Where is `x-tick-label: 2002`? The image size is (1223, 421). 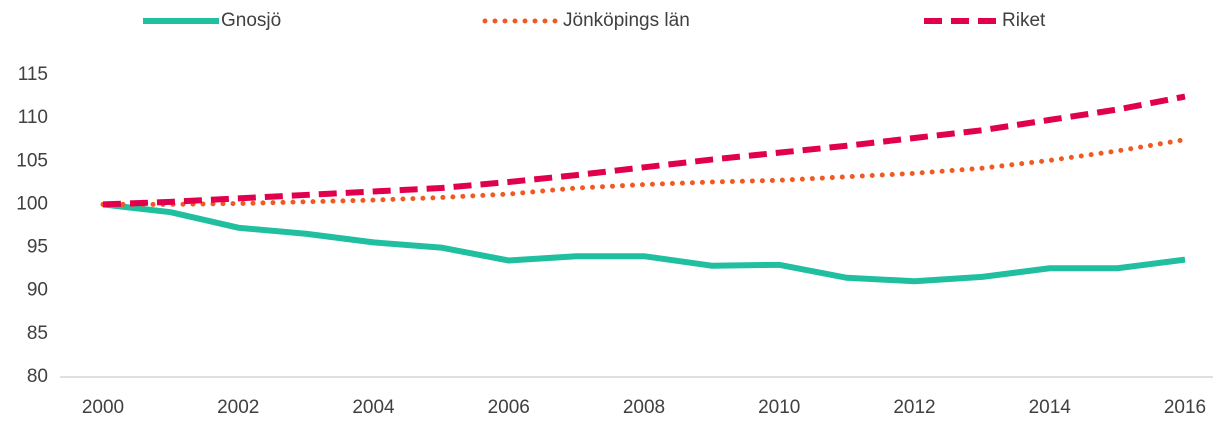
x-tick-label: 2002 is located at coordinates (238, 407).